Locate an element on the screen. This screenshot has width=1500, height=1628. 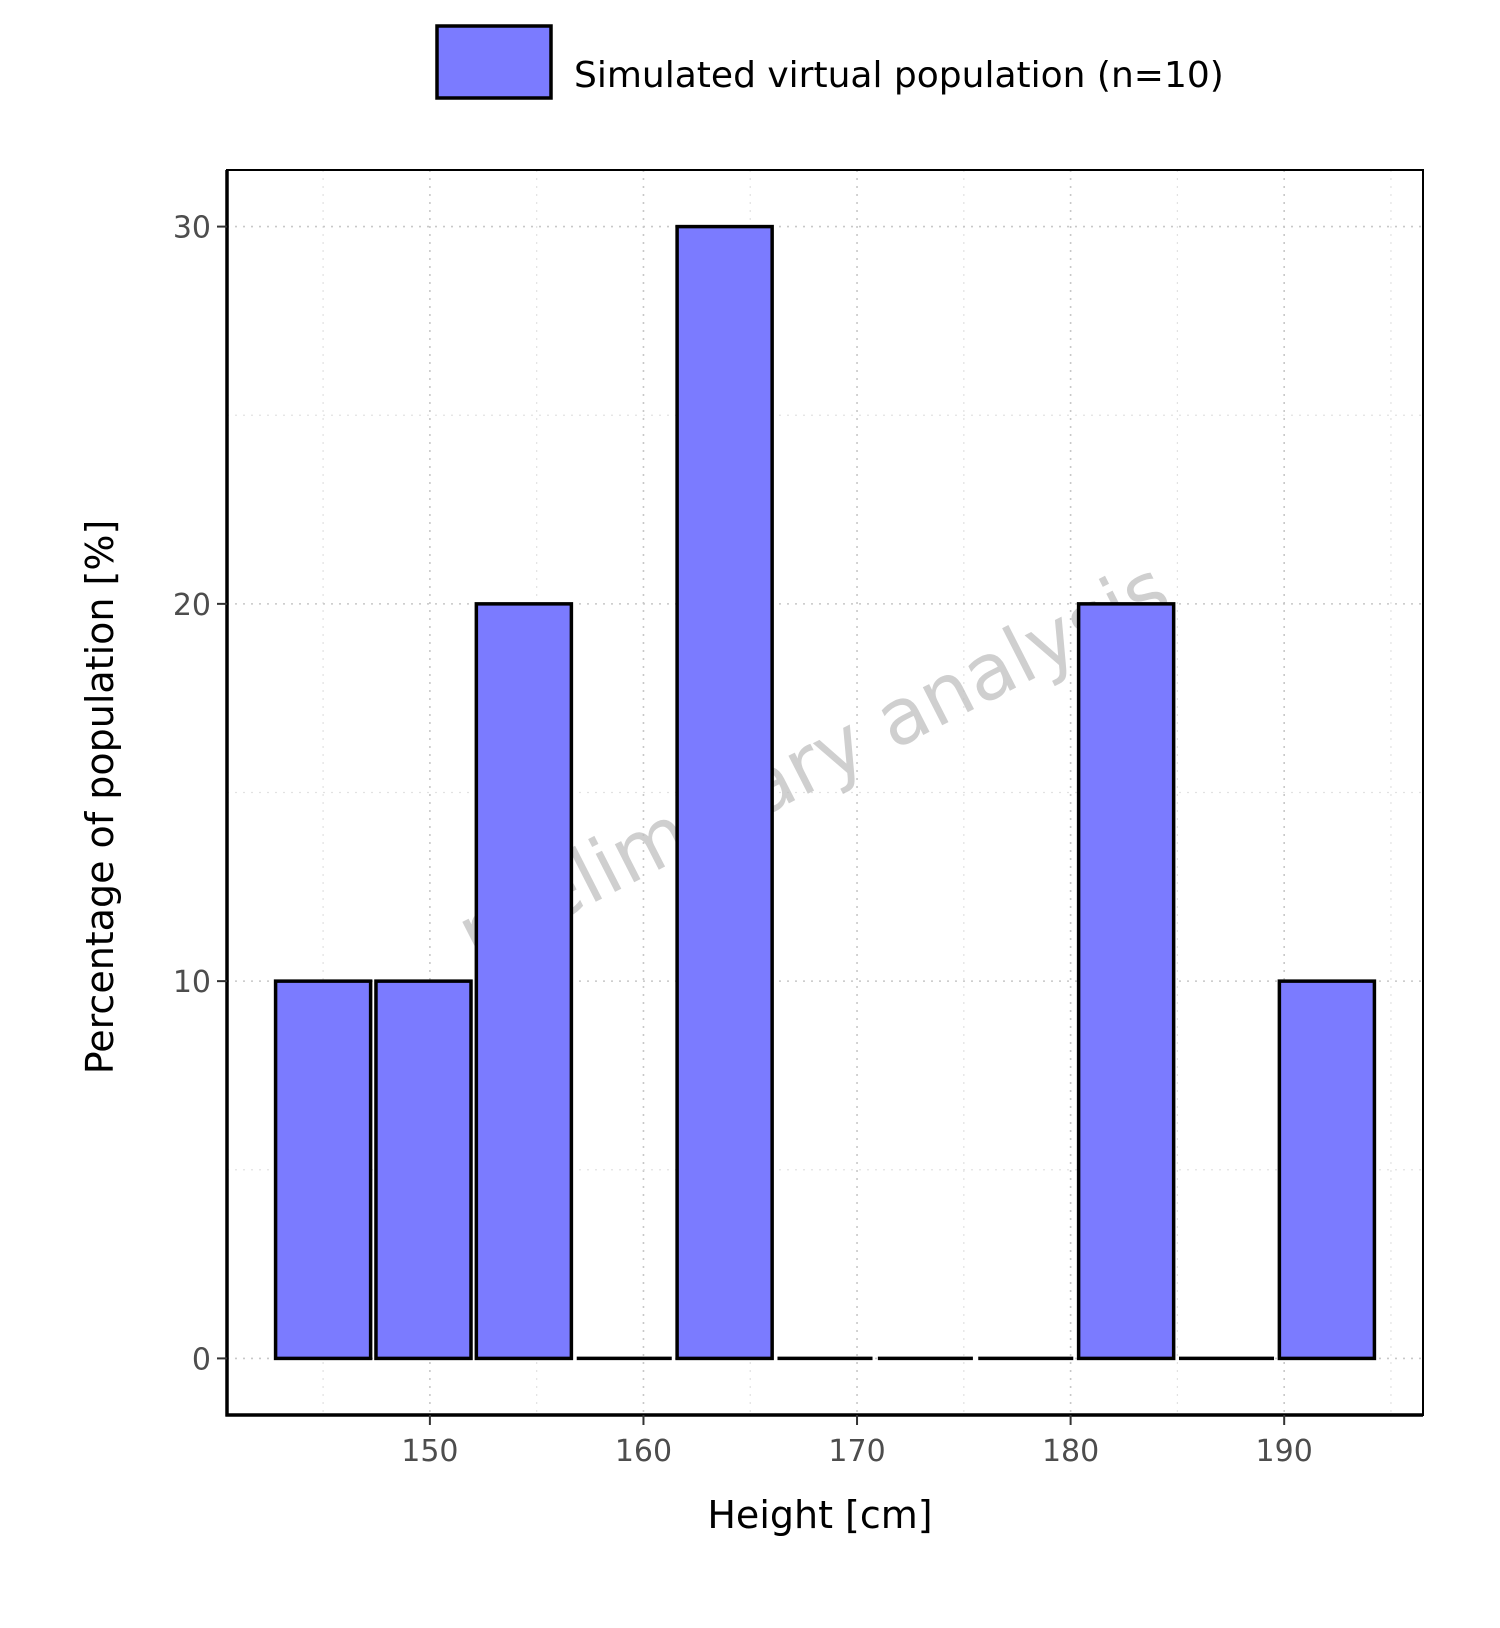
x-tick-label: 180 is located at coordinates (1070, 1451).